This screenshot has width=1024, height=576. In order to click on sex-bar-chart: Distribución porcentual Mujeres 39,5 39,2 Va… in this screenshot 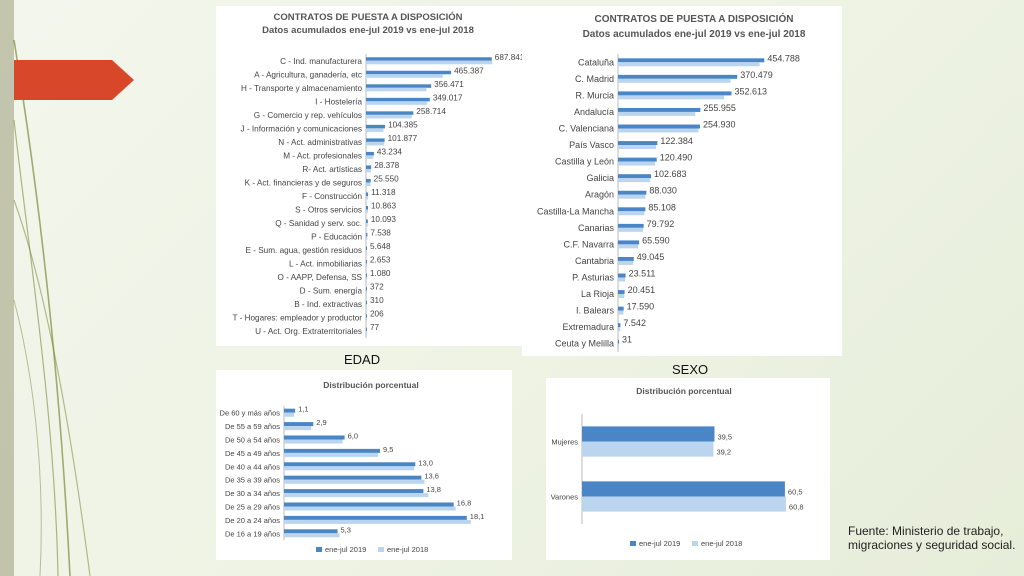, I will do `click(677, 467)`.